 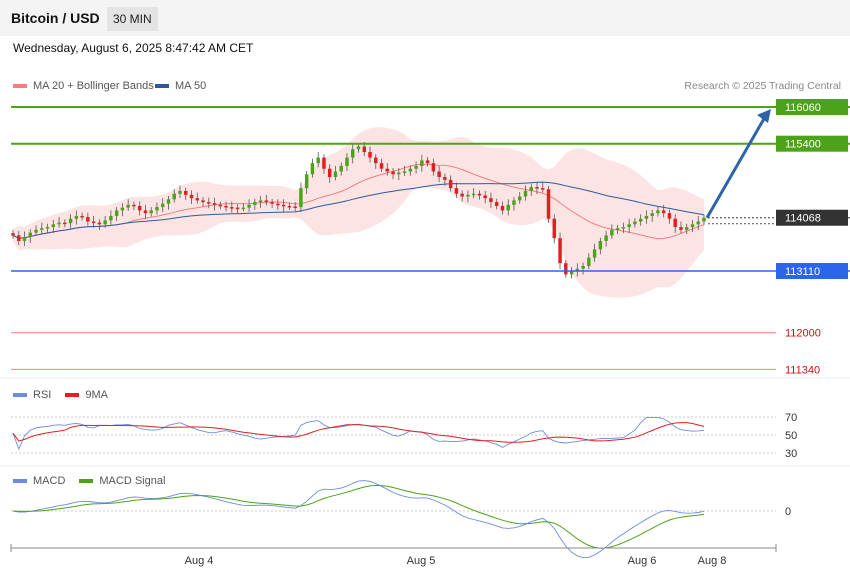 What do you see at coordinates (20, 481) in the screenshot?
I see `legend-swatch-macd` at bounding box center [20, 481].